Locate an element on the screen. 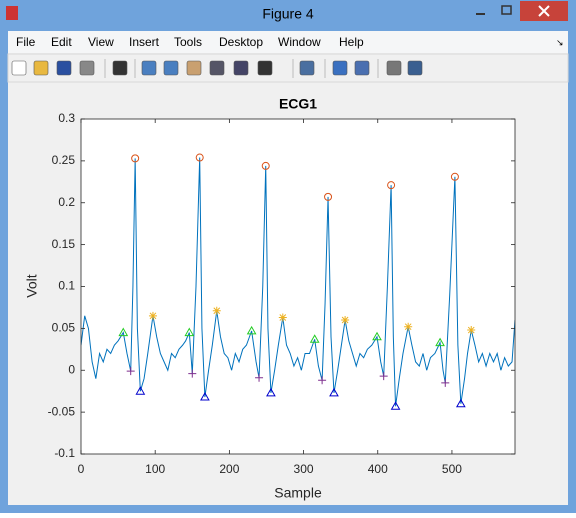 Image resolution: width=576 pixels, height=518 pixels. toolbar is located at coordinates (288, 68).